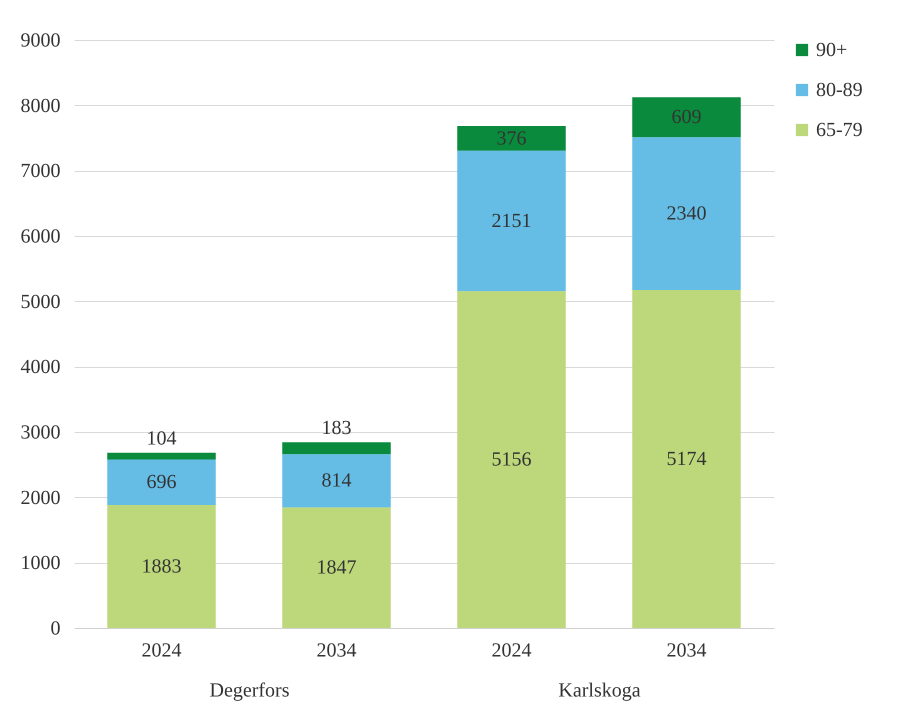 This screenshot has height=719, width=924. I want to click on text: Degerfors, so click(250, 691).